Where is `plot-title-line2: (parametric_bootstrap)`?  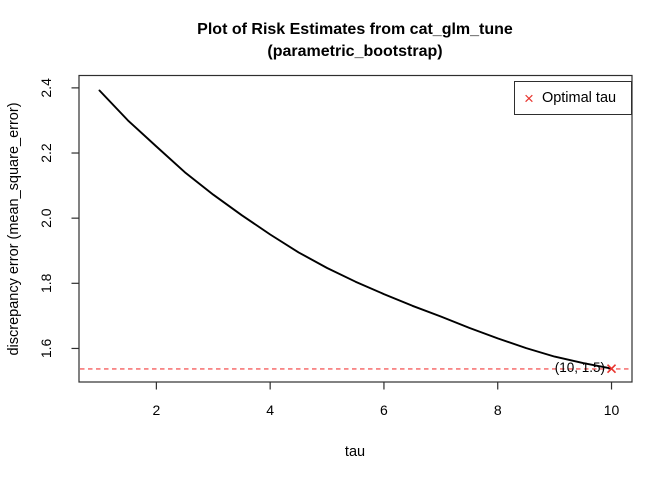 plot-title-line2: (parametric_bootstrap) is located at coordinates (355, 51).